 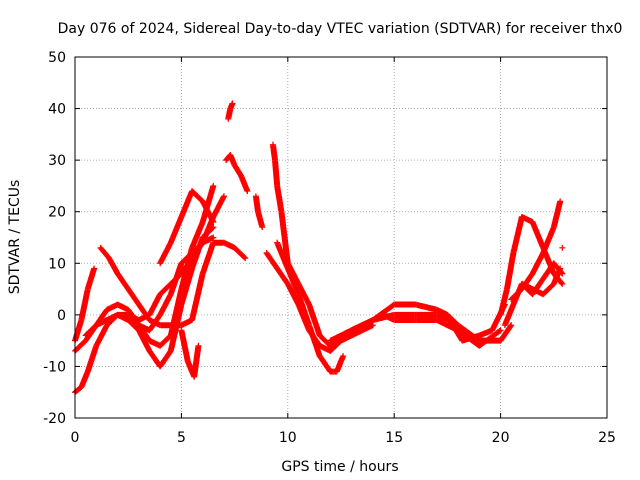 I want to click on x-tick-label: 20, so click(x=501, y=438).